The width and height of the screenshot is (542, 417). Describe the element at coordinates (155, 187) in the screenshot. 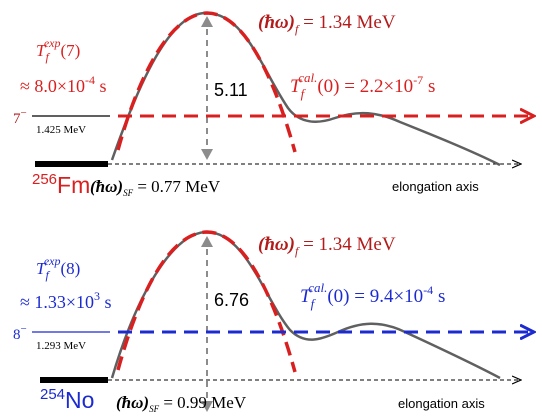

I see `hw-sf-label: (ħω)SF = 0.77 MeV` at that location.